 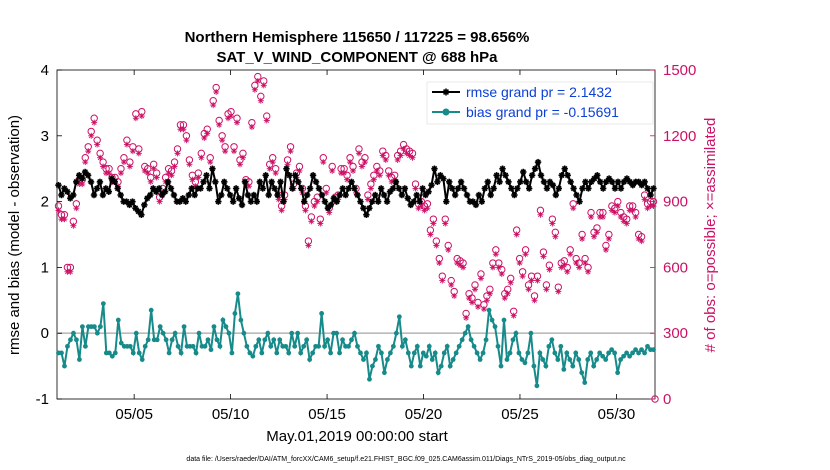 I want to click on legend-entry-rmse: rmse grand pr = 2.1432, so click(x=539, y=92).